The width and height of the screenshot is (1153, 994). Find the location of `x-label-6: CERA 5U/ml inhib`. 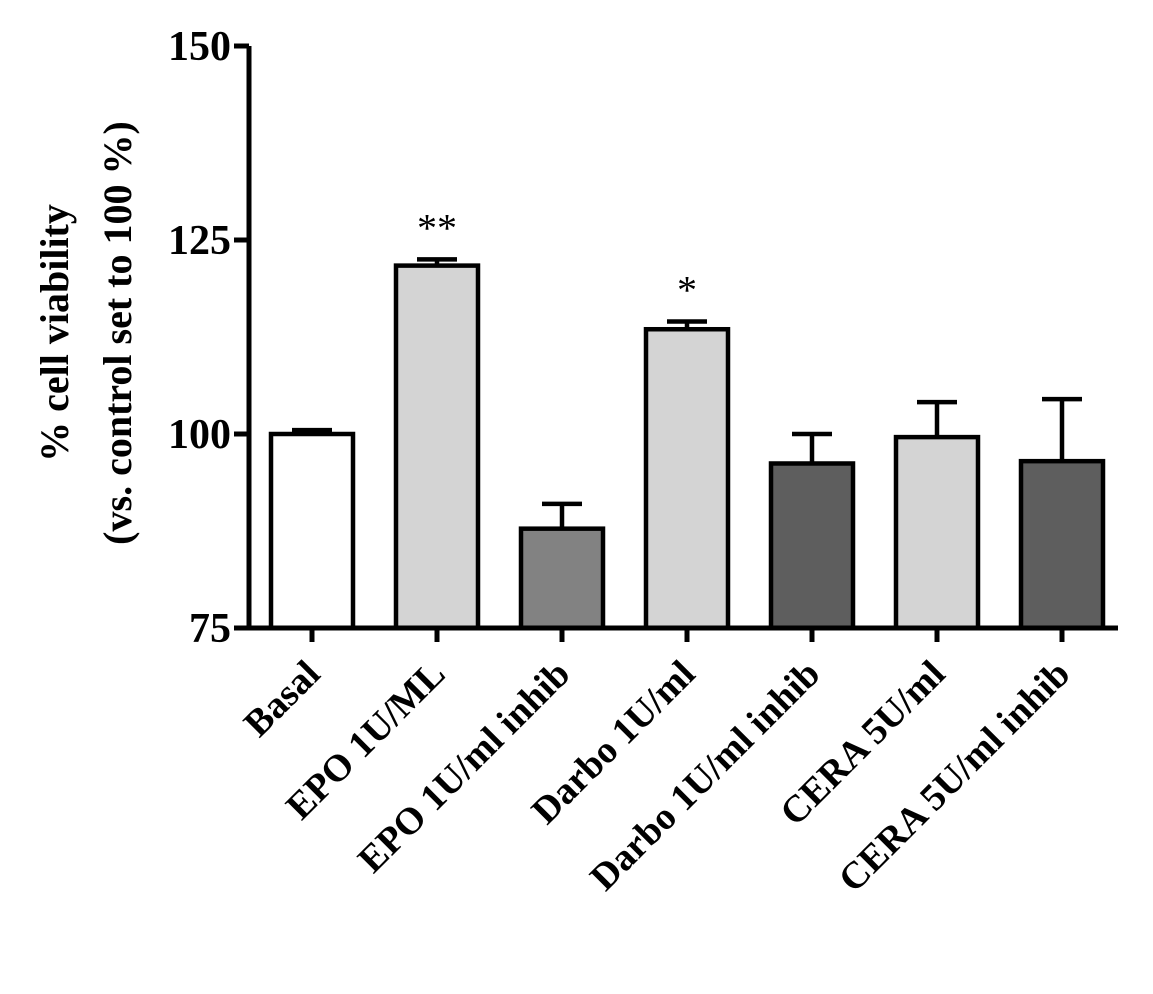

x-label-6: CERA 5U/ml inhib is located at coordinates (955, 777).